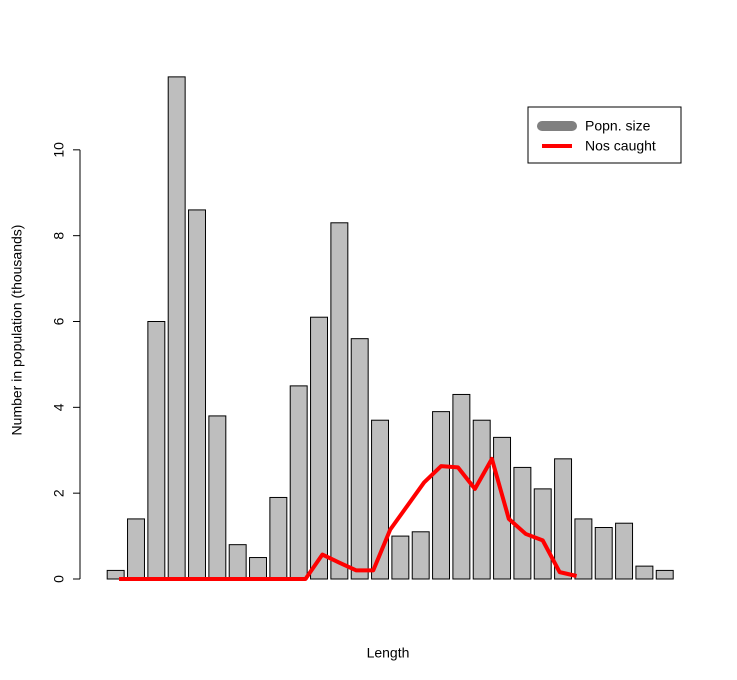 The height and width of the screenshot is (680, 737). What do you see at coordinates (59, 321) in the screenshot?
I see `y-tick-label: 6` at bounding box center [59, 321].